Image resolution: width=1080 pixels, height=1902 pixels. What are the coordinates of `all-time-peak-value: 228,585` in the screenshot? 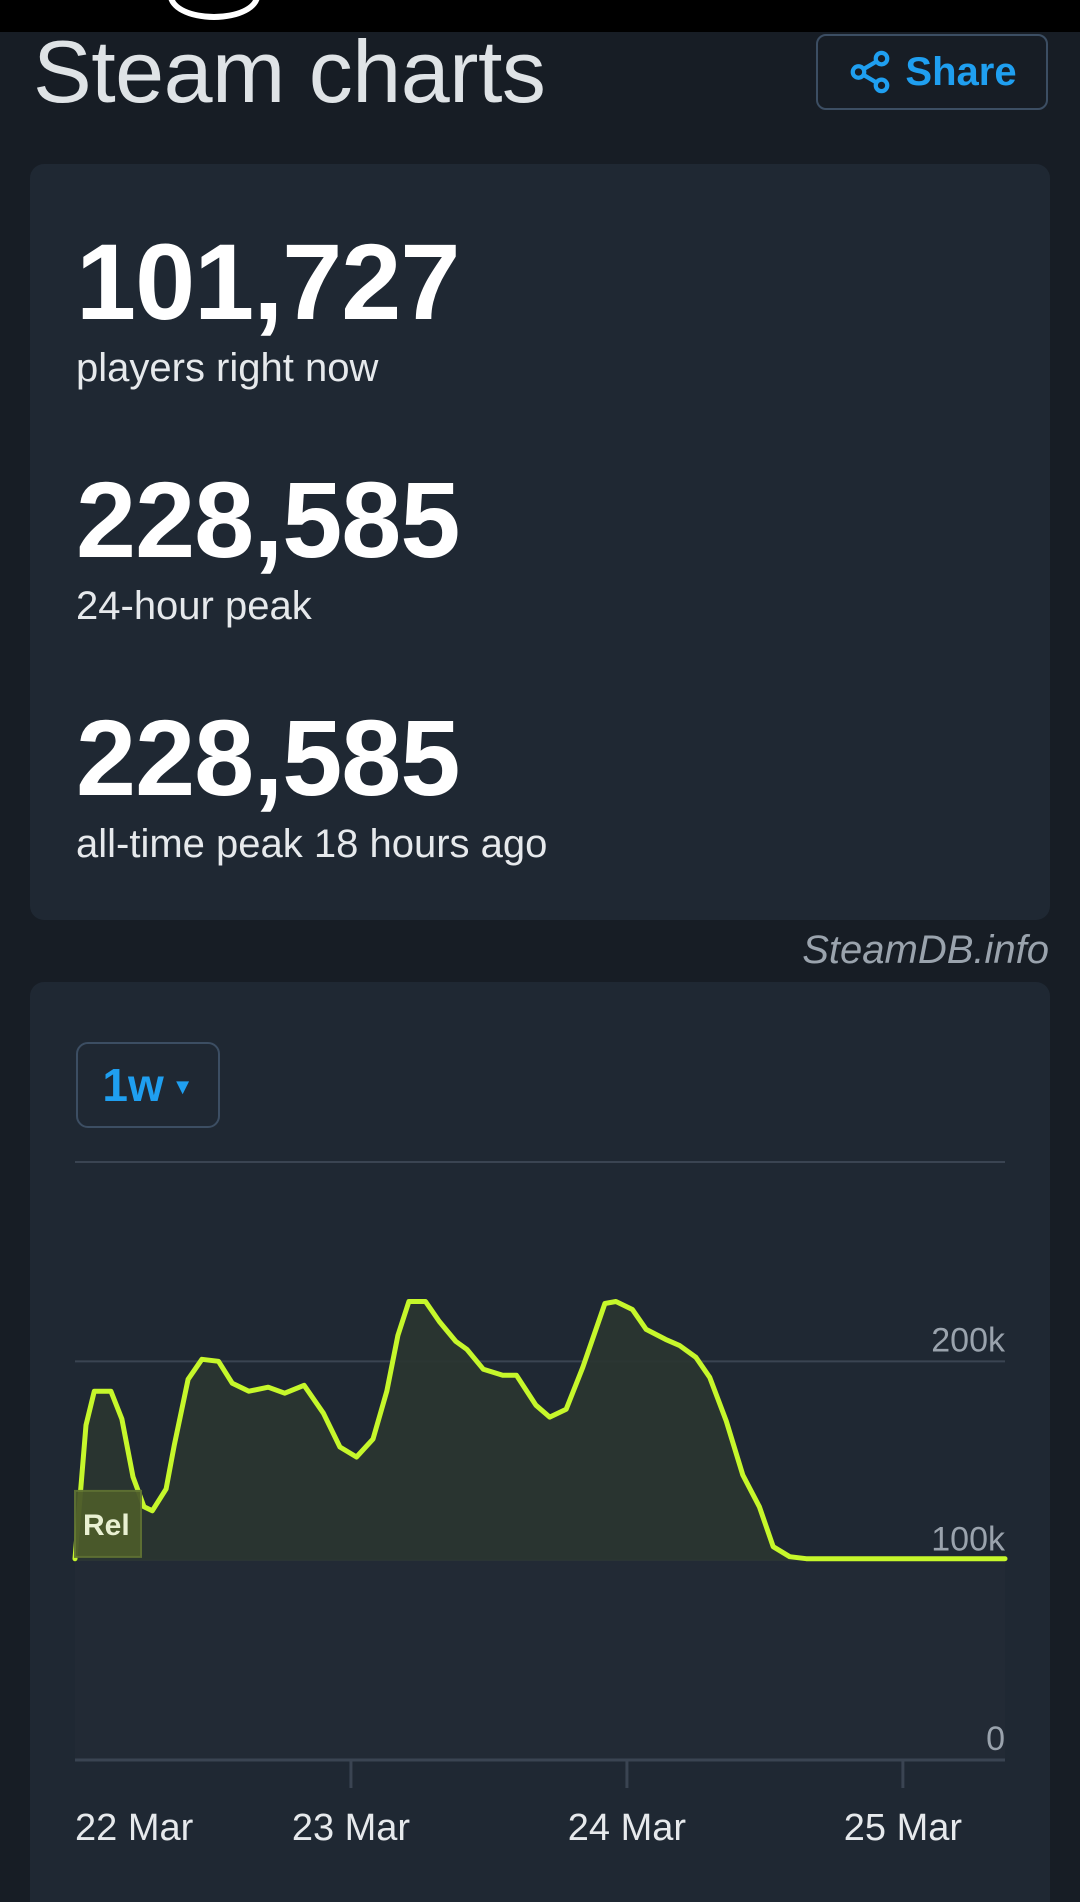 It's located at (268, 757).